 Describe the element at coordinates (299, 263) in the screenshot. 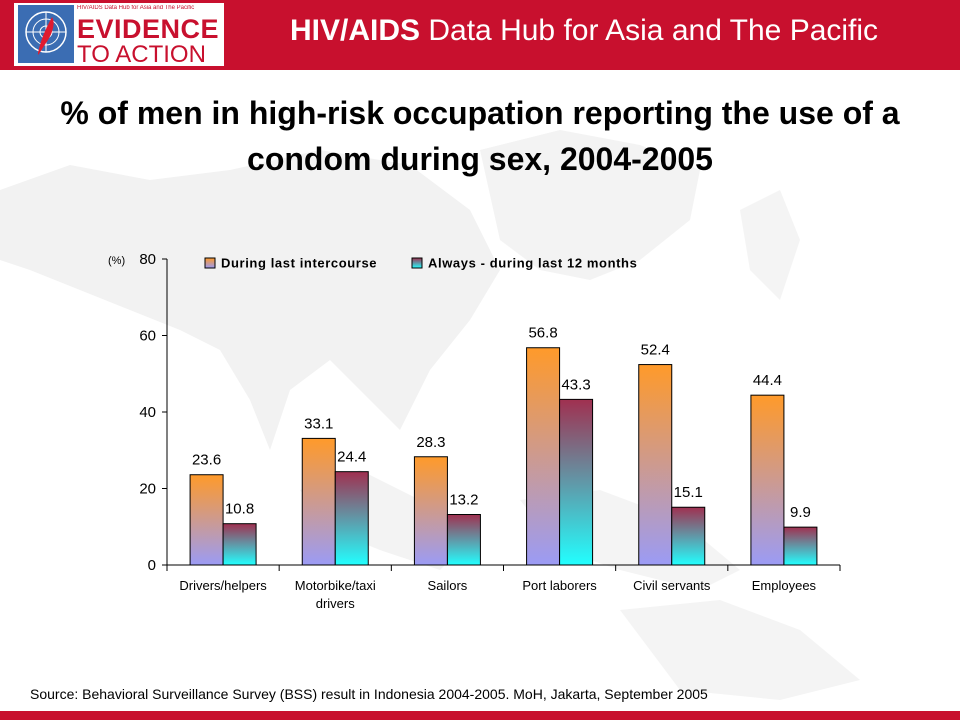

I see `legend-label: During last intercourse` at that location.